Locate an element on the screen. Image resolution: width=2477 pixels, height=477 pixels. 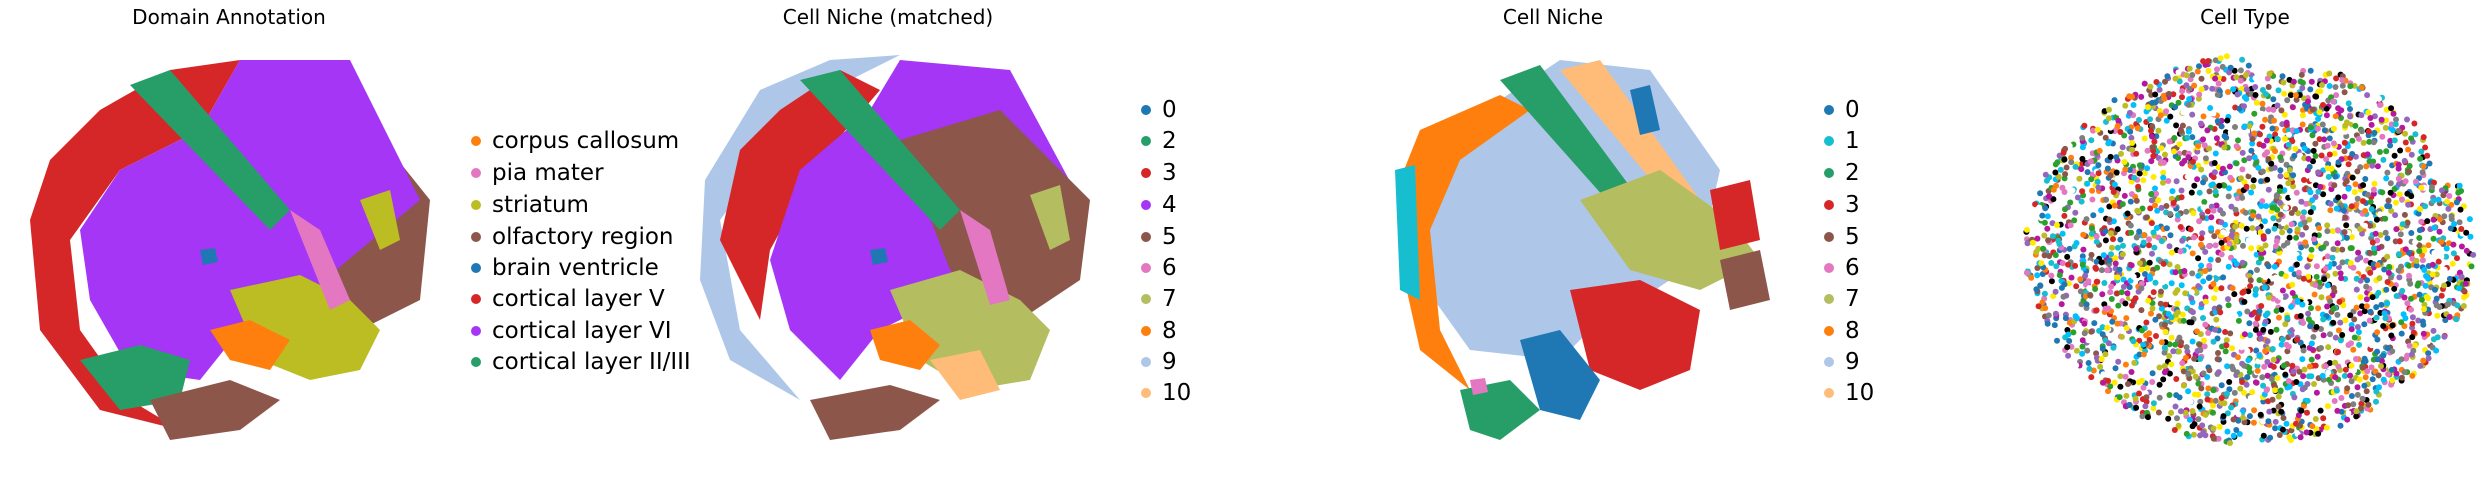
panel-title: Cell Type is located at coordinates (2245, 17).